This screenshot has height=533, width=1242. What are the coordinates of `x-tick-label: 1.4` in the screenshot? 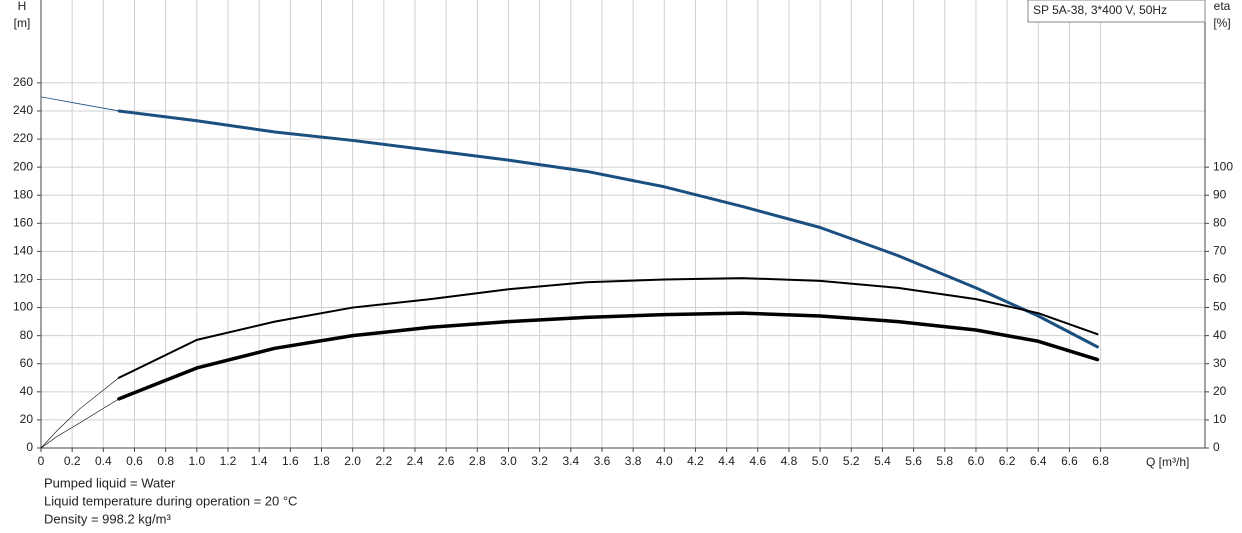 It's located at (259, 461).